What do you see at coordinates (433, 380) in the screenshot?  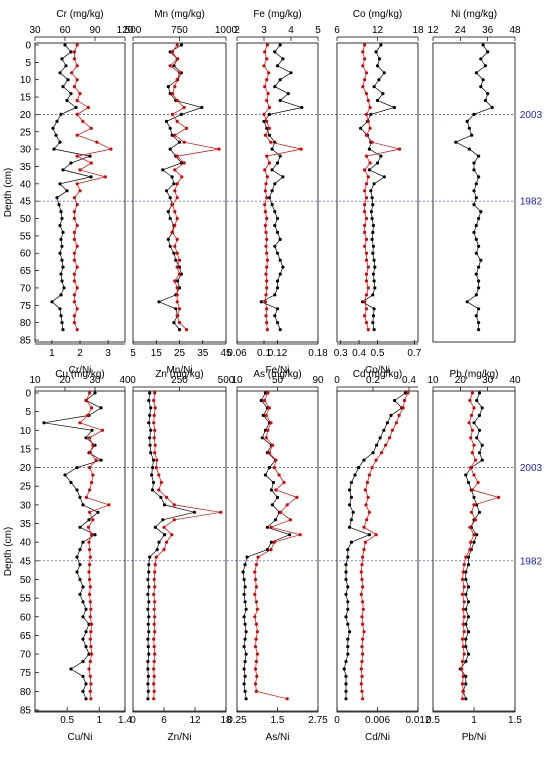 I see `top-tick-label: 10` at bounding box center [433, 380].